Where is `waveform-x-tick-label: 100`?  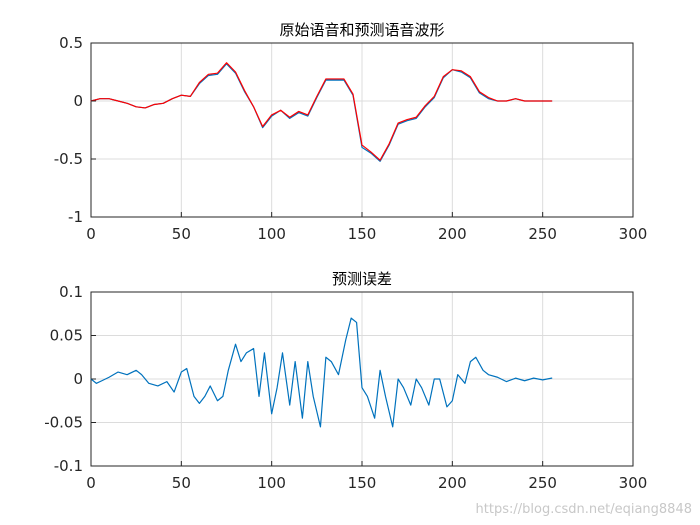
waveform-x-tick-label: 100 is located at coordinates (271, 234).